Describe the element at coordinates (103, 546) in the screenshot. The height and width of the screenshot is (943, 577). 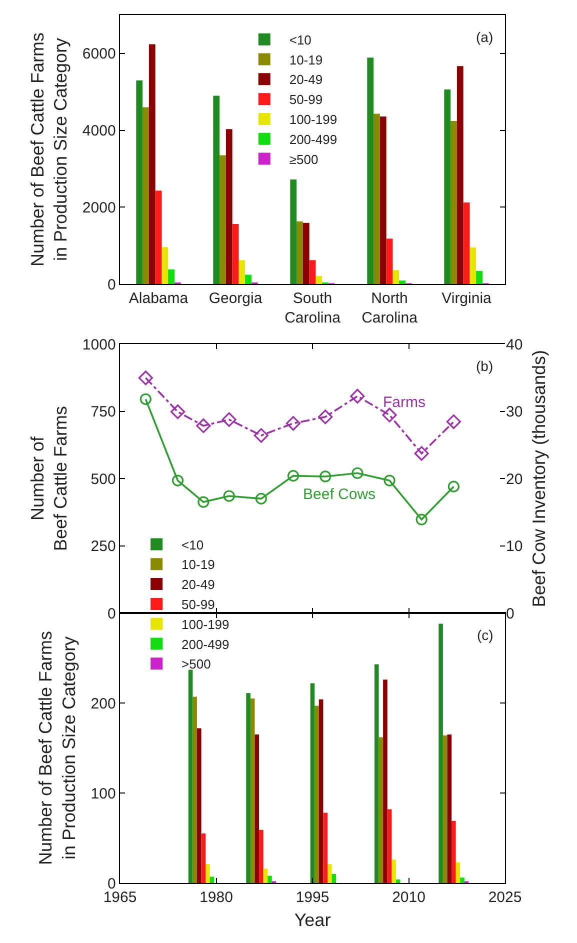
I see `y-tick-label: 250` at that location.